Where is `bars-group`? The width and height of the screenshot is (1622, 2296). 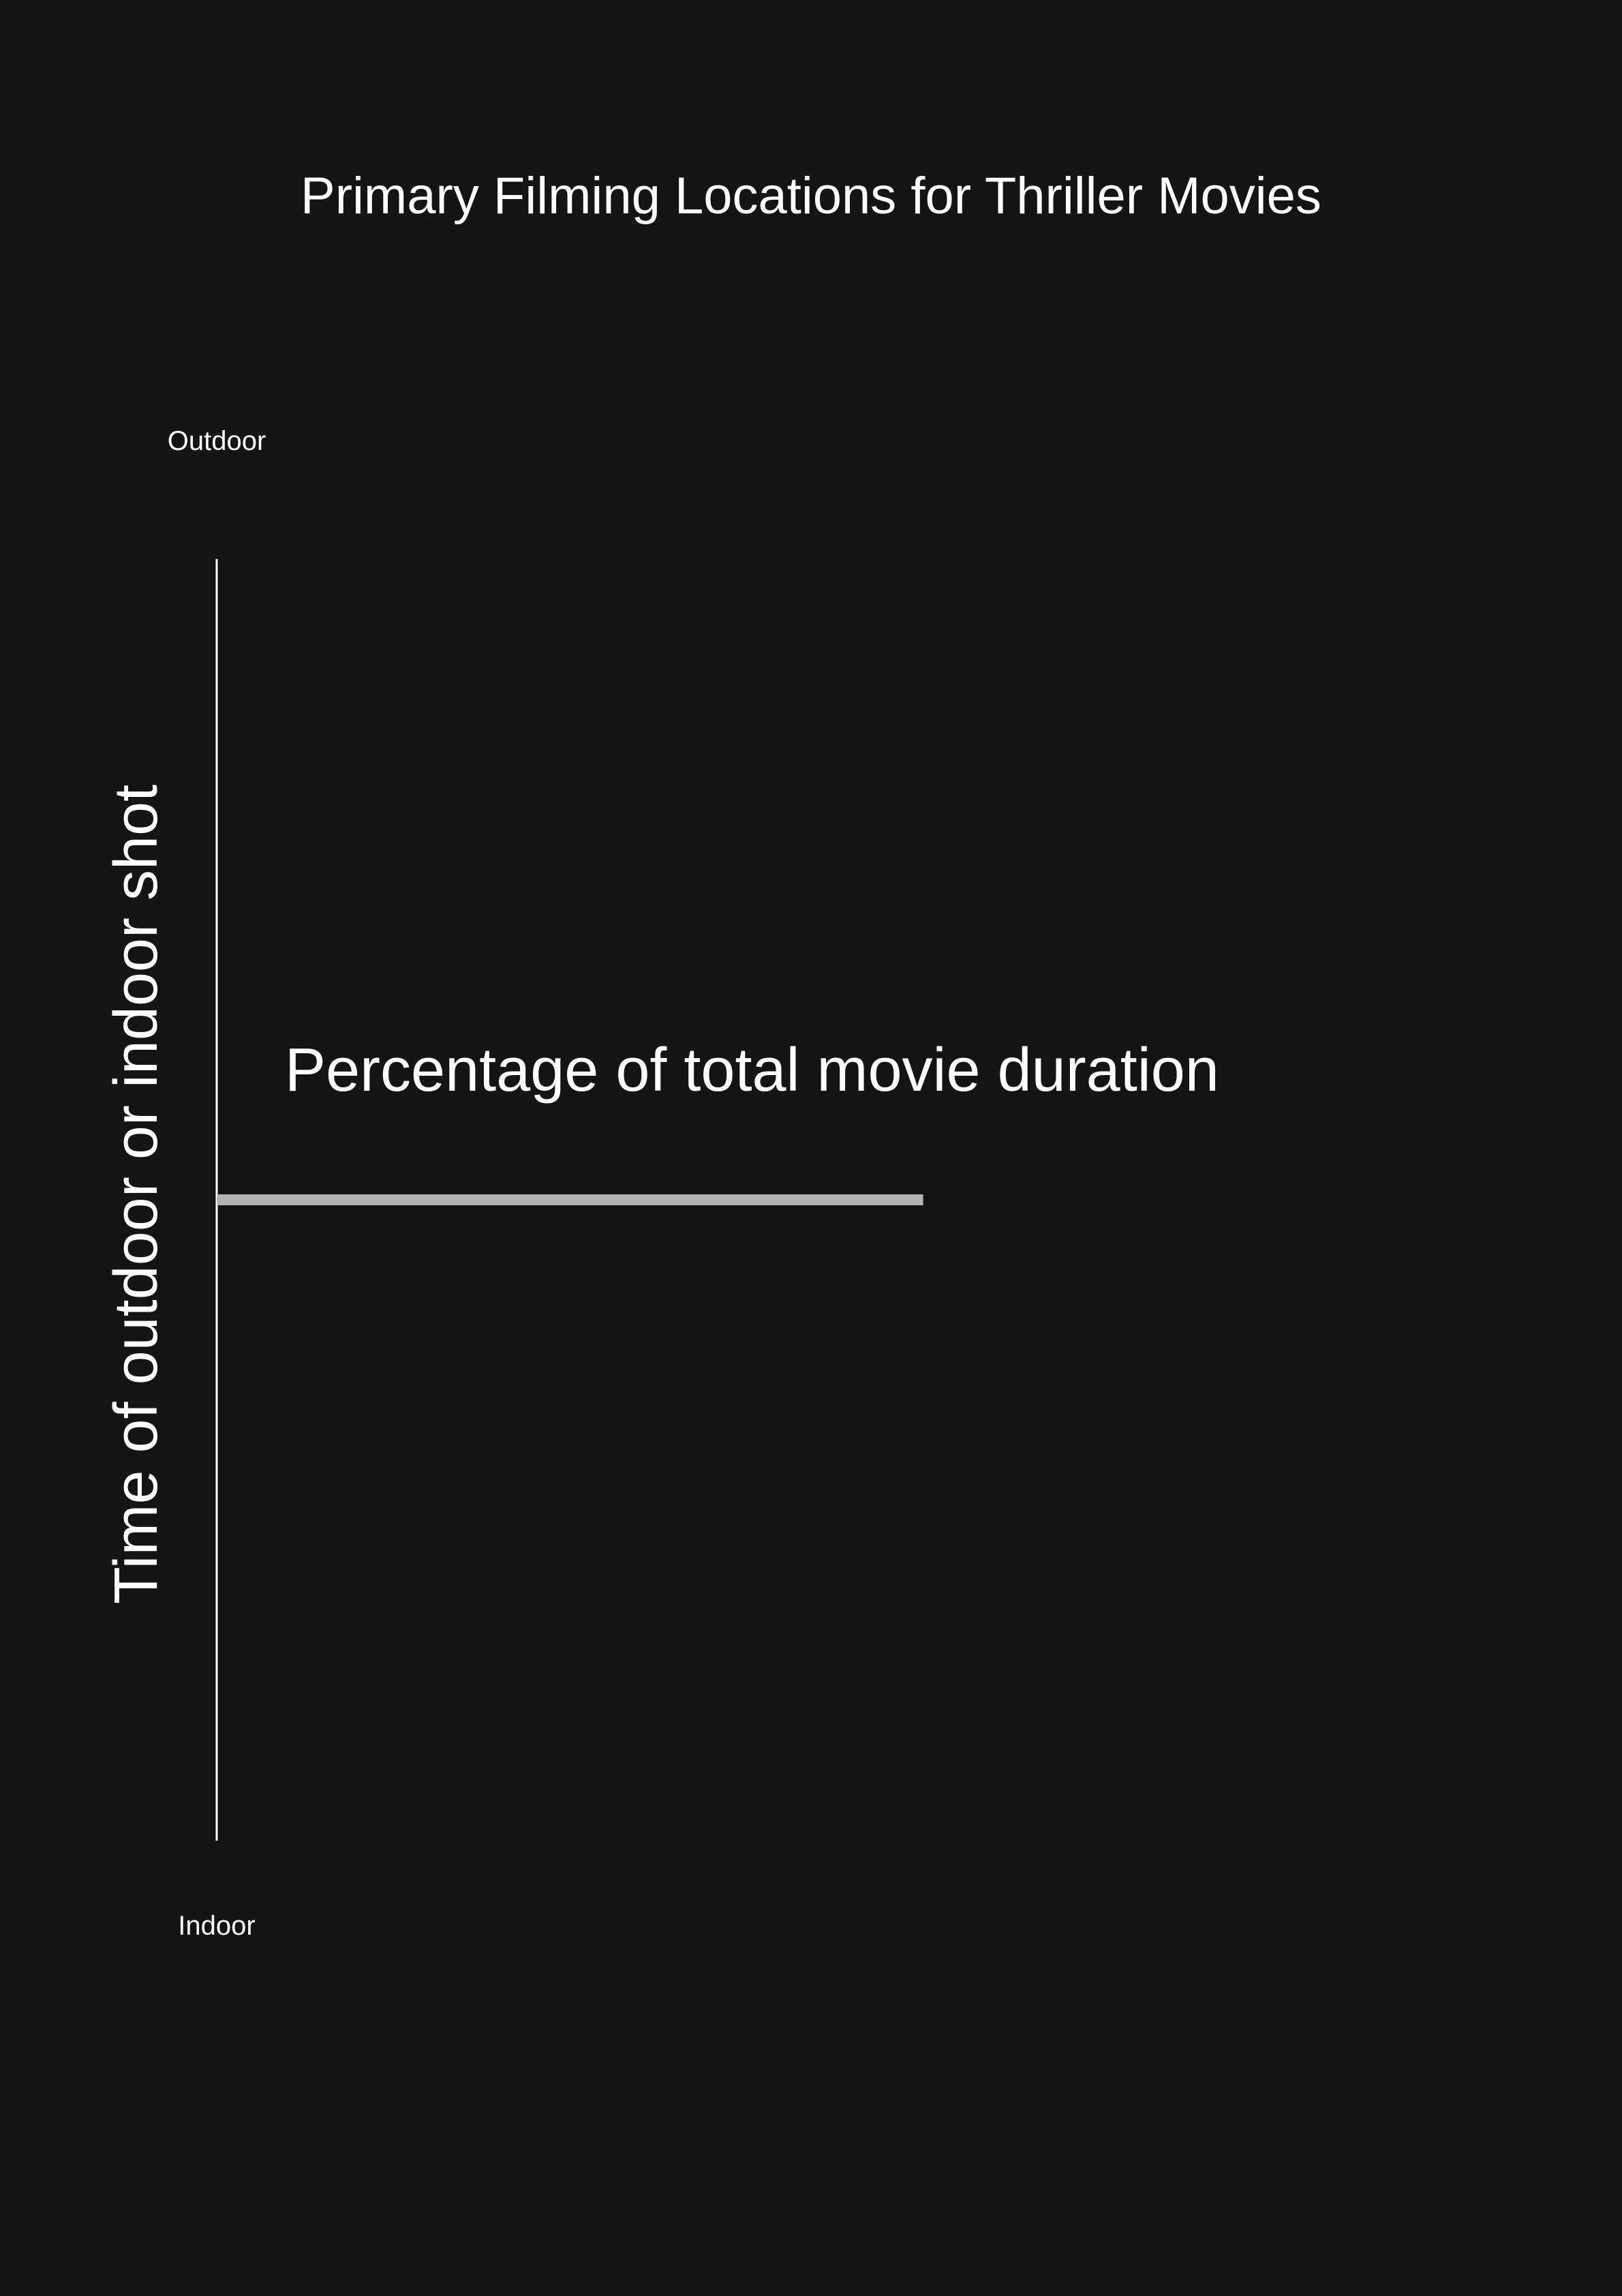 bars-group is located at coordinates (570, 1199).